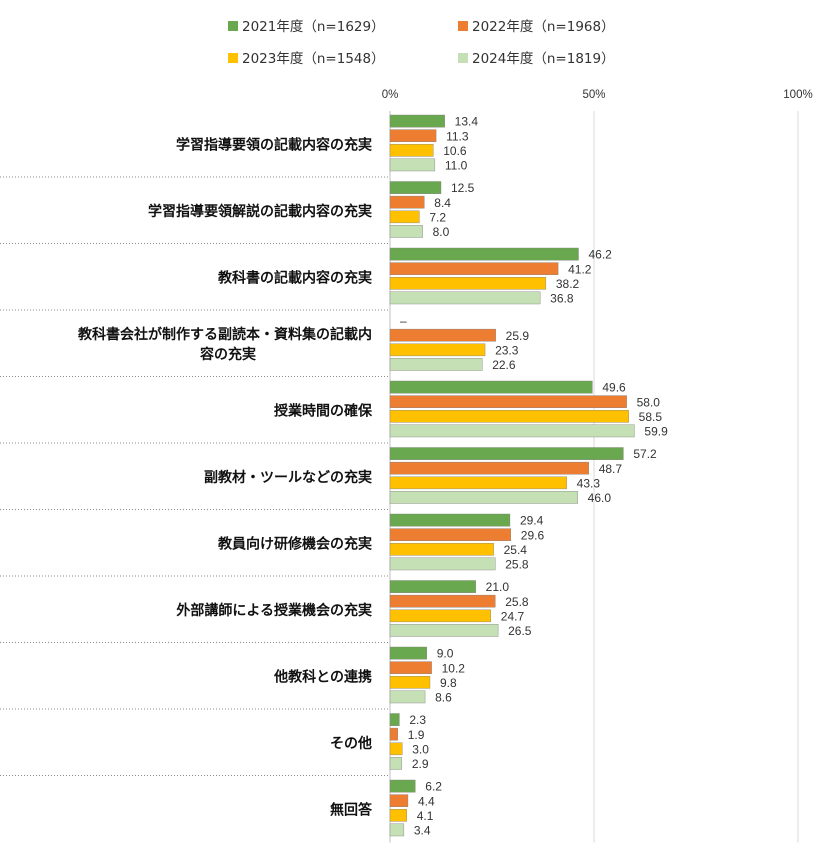 Image resolution: width=820 pixels, height=861 pixels. What do you see at coordinates (437, 217) in the screenshot?
I see `data-label: 7.2` at bounding box center [437, 217].